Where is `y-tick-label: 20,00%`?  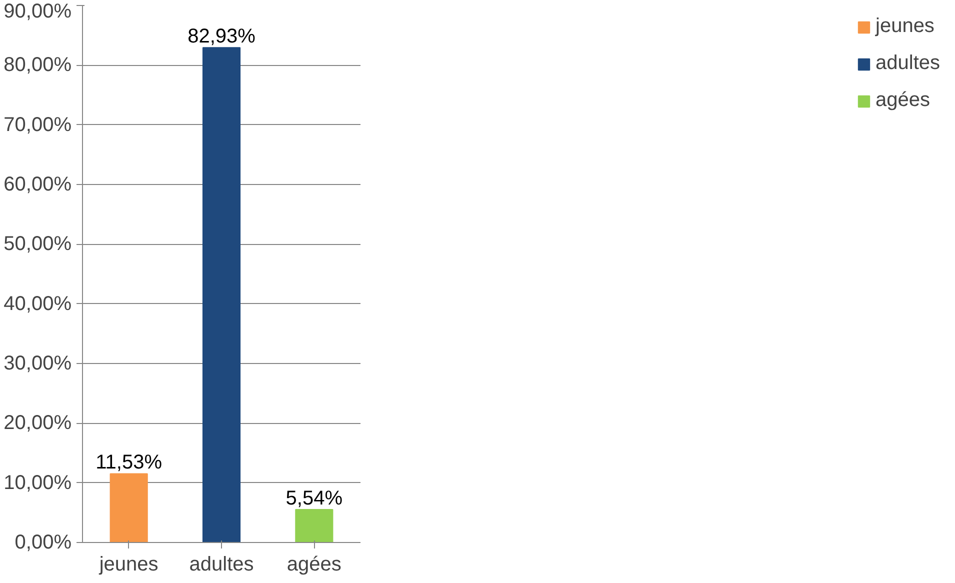 y-tick-label: 20,00% is located at coordinates (38, 423).